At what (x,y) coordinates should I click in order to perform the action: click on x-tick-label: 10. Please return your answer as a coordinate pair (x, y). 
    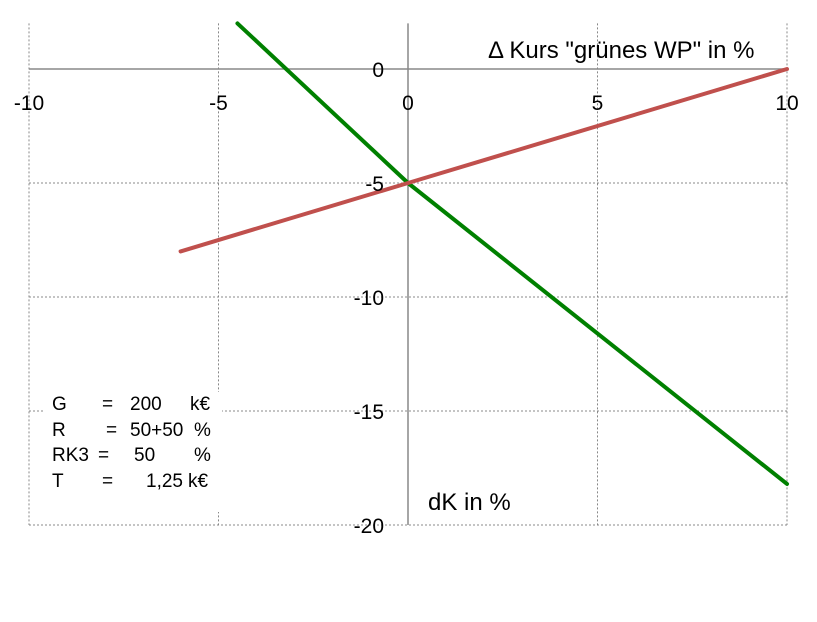
    Looking at the image, I should click on (786, 103).